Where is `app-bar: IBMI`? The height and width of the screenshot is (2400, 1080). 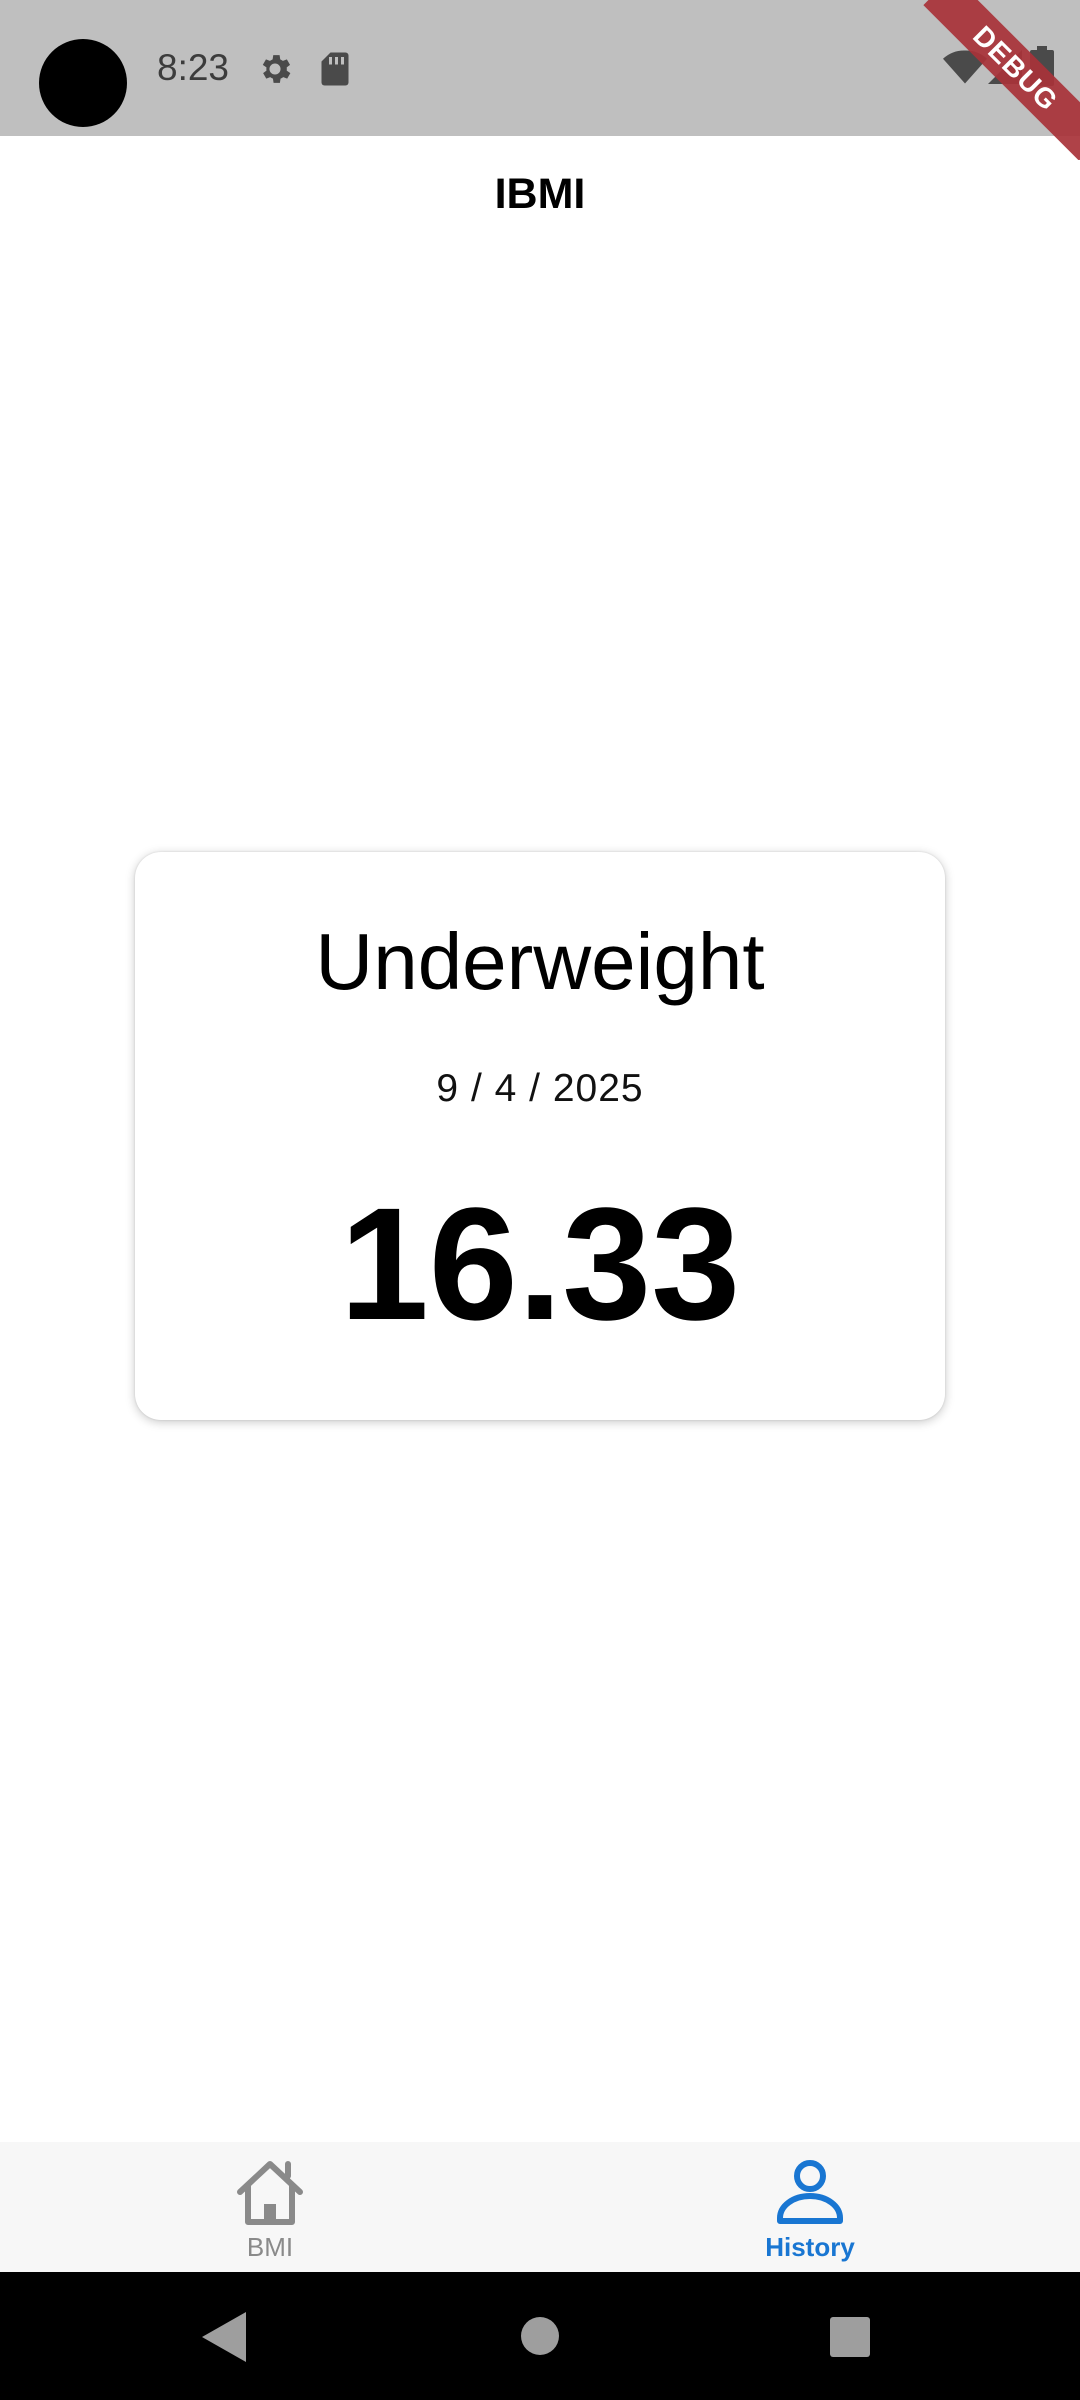 app-bar: IBMI is located at coordinates (540, 194).